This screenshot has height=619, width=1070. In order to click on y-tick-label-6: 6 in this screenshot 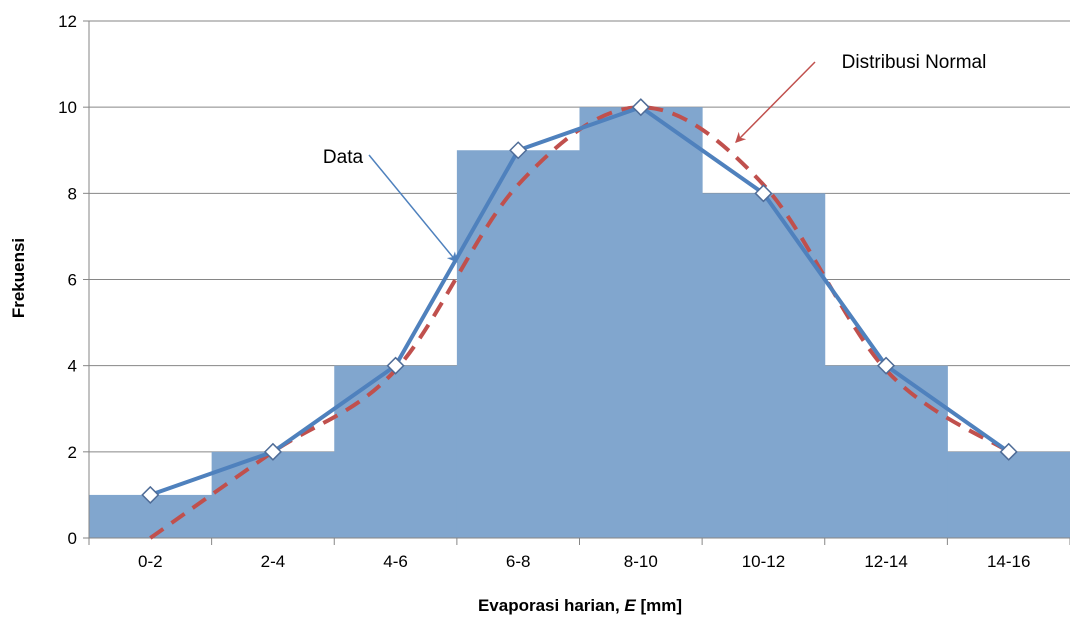, I will do `click(72, 280)`.